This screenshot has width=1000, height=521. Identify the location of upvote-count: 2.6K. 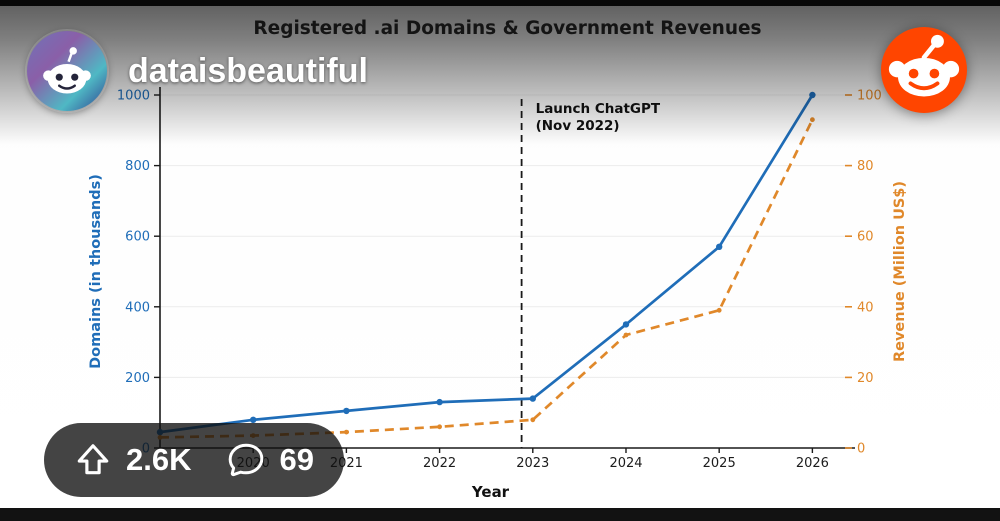
(159, 459).